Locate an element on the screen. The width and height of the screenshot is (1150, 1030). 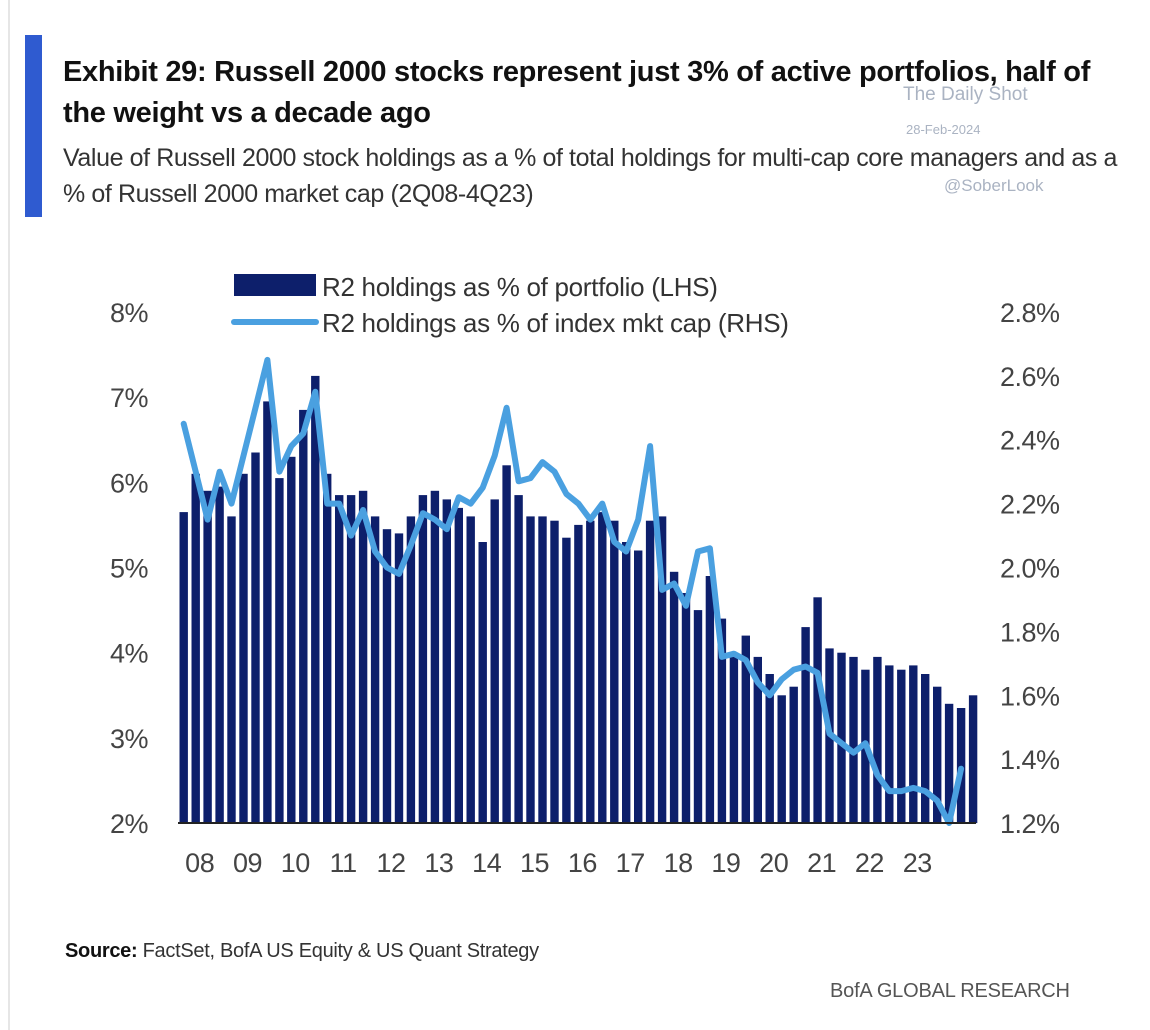
left-tick-label: 5% is located at coordinates (129, 569).